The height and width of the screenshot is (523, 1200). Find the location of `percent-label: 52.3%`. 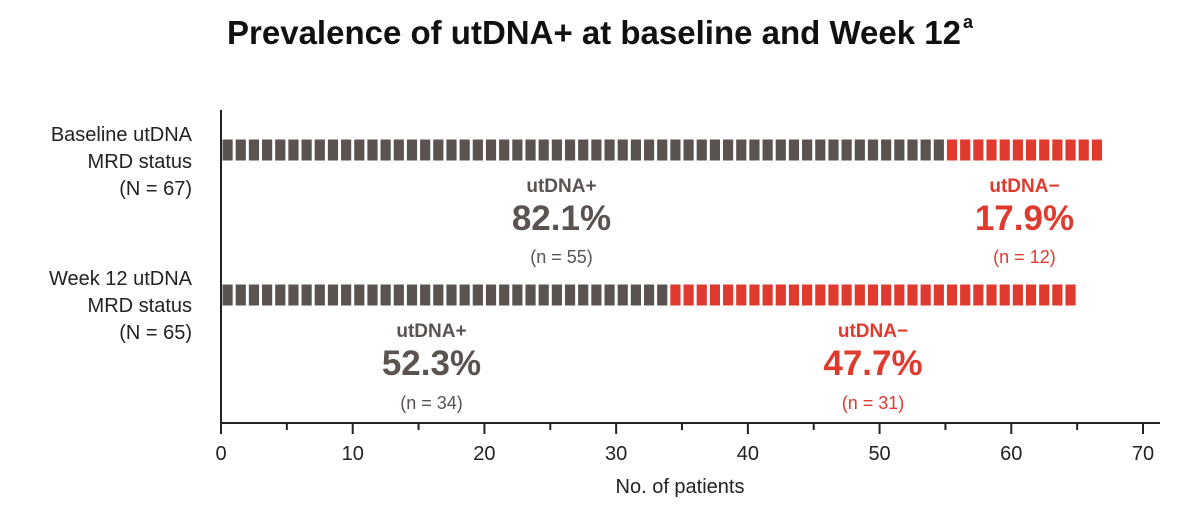

percent-label: 52.3% is located at coordinates (431, 363).